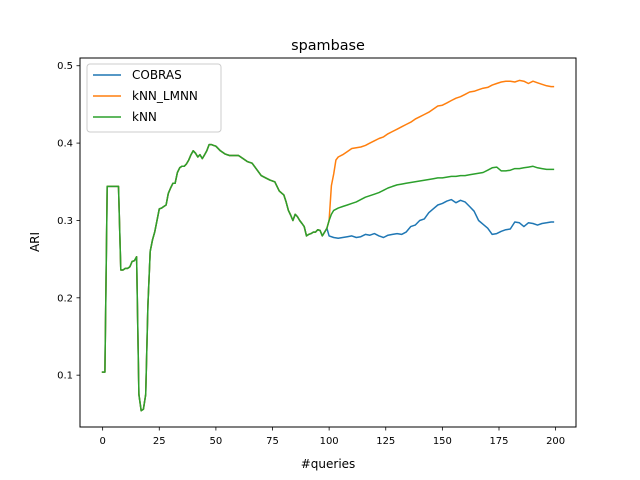 The height and width of the screenshot is (480, 640). I want to click on y-tick-label: 0.5, so click(65, 66).